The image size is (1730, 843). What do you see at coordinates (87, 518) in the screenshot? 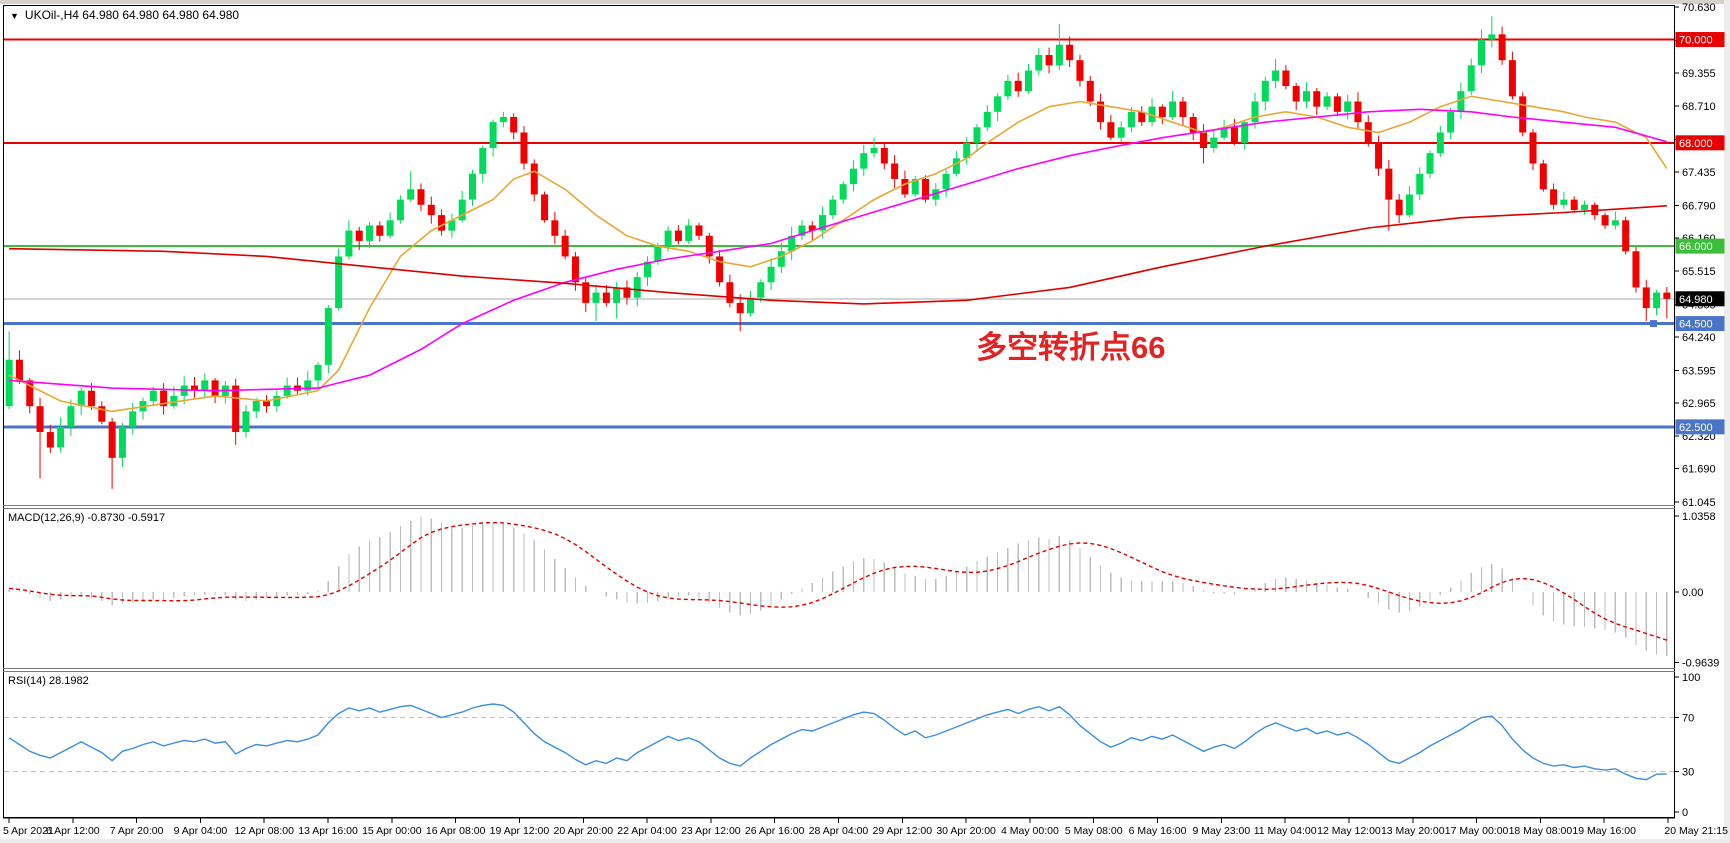
I see `macd-pane-title: MACD(12,26,9) -0.8730 -0.5917` at bounding box center [87, 518].